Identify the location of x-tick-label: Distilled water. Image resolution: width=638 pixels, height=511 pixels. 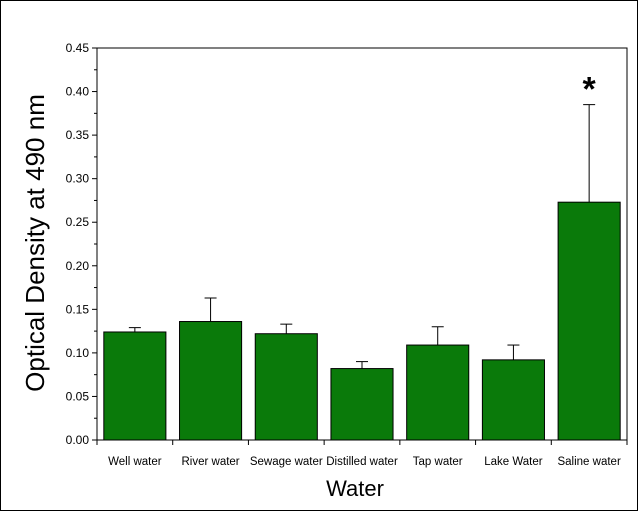
(362, 462).